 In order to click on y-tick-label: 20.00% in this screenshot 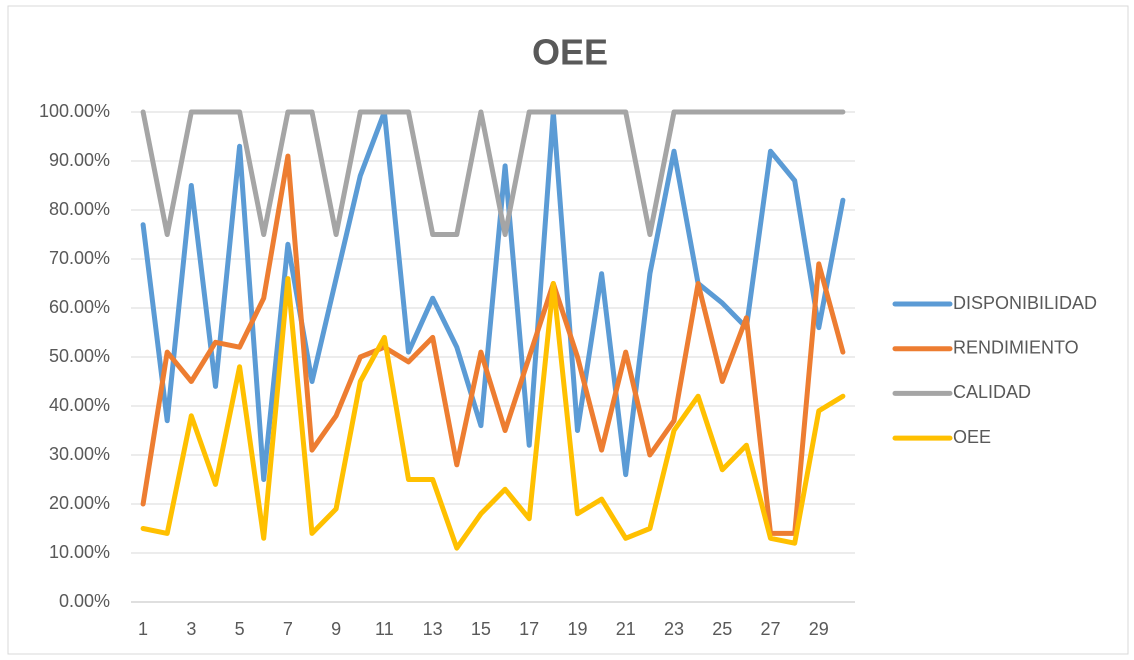, I will do `click(79, 503)`.